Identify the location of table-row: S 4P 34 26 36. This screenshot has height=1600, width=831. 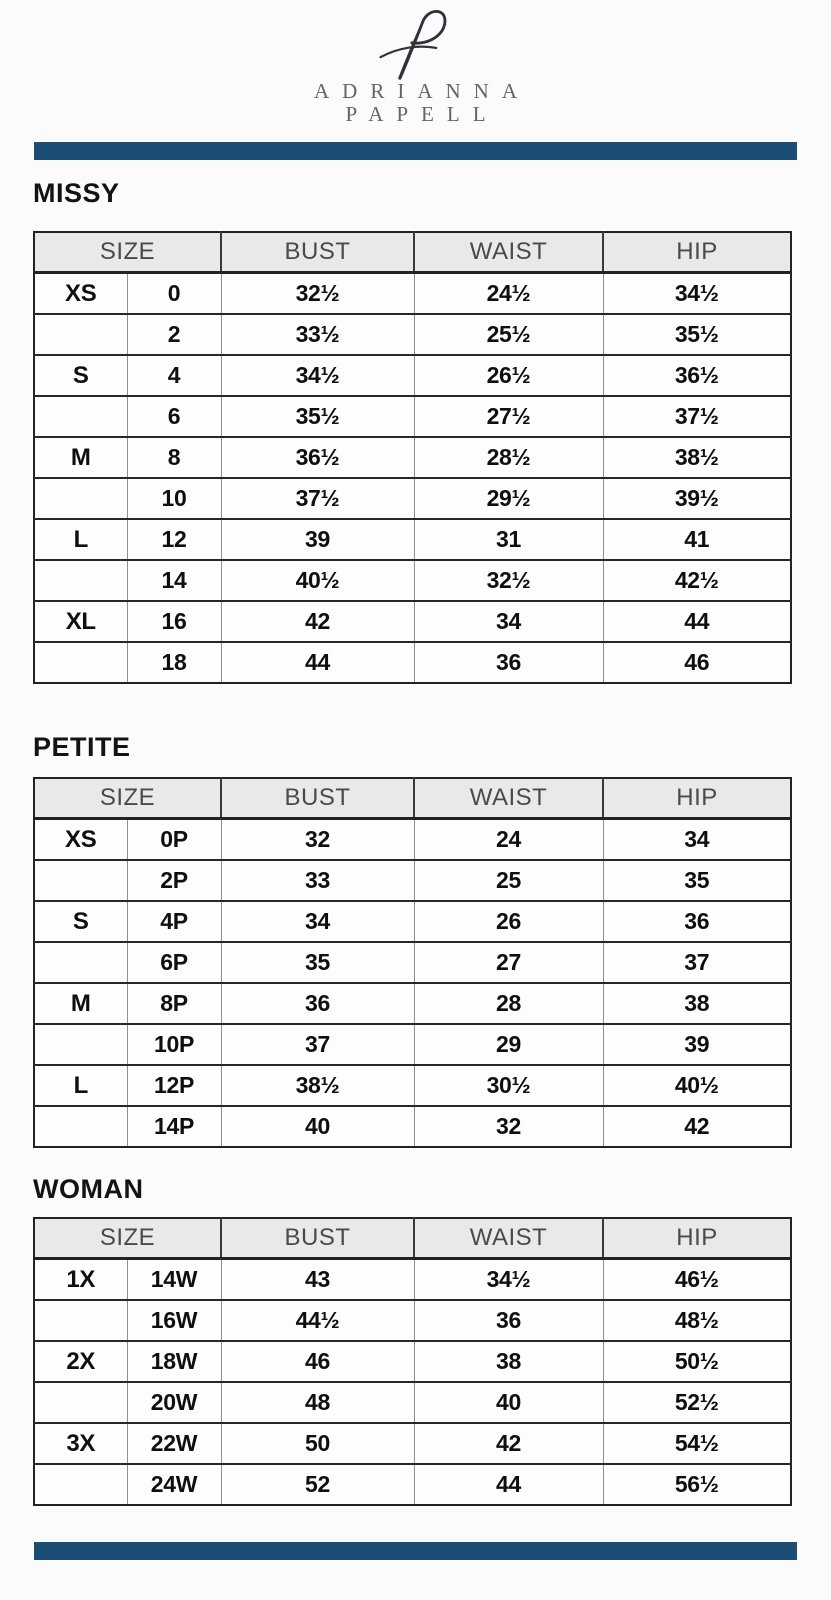
(412, 921).